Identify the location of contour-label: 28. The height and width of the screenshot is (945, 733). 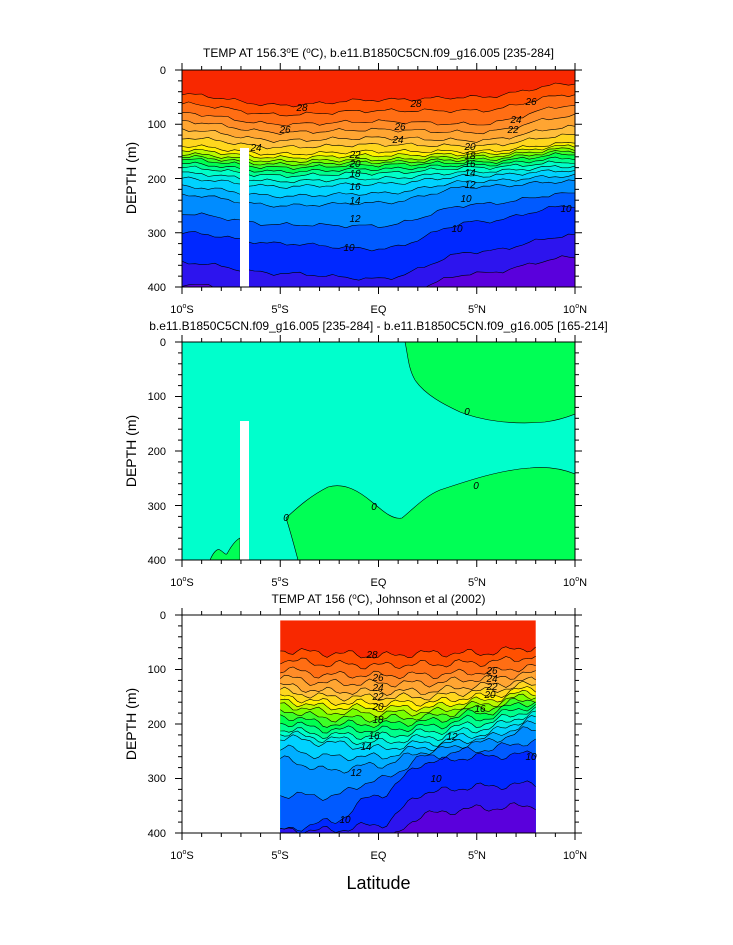
(371, 655).